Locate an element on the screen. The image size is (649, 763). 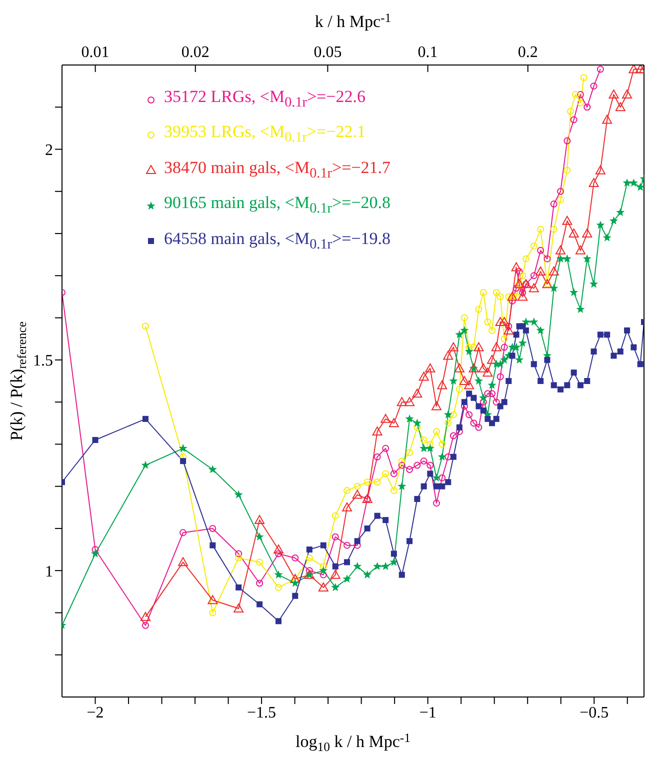
x2-axis-title: k / h Mpc$^{-1}$ is located at coordinates (353, 20).